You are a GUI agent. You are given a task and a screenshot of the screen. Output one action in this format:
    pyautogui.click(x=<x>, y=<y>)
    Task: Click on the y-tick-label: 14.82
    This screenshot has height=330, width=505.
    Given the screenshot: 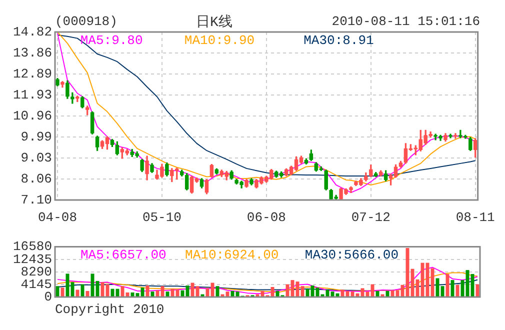 What is the action you would take?
    pyautogui.click(x=32, y=32)
    